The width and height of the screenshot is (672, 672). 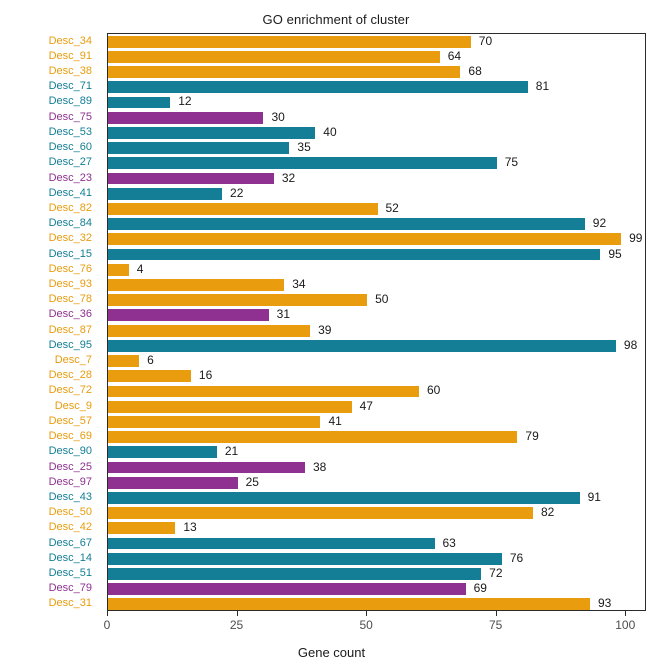 I want to click on y-tick-label-desc_14: Desc_14, so click(x=70, y=557).